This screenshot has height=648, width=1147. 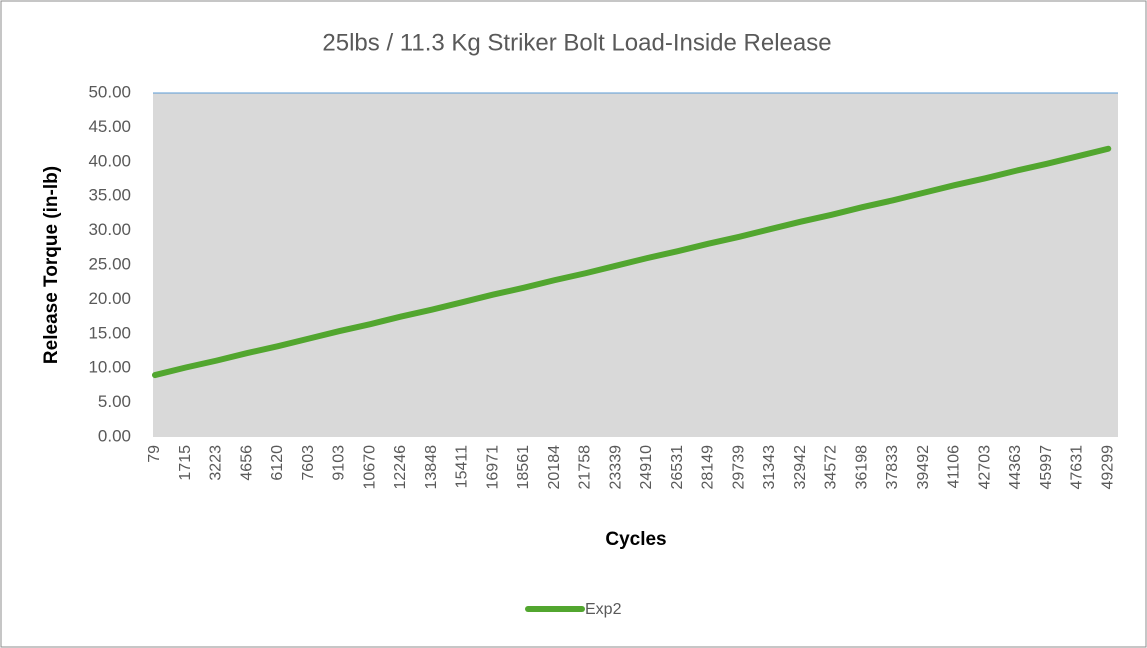 What do you see at coordinates (109, 298) in the screenshot?
I see `y-tick-label: 20.00` at bounding box center [109, 298].